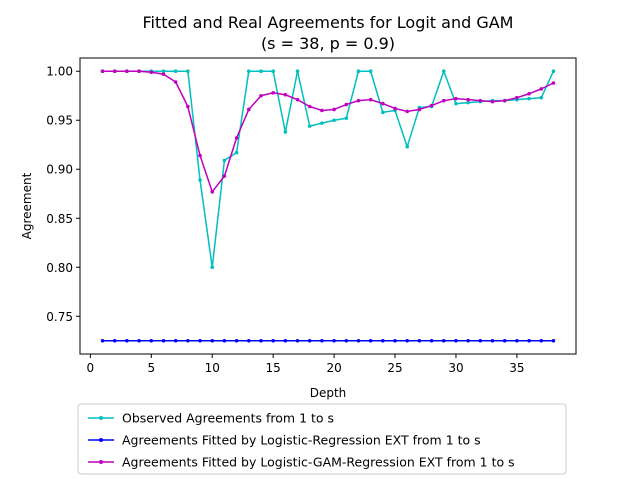 The width and height of the screenshot is (640, 480). I want to click on x-tick-label: 15, so click(273, 368).